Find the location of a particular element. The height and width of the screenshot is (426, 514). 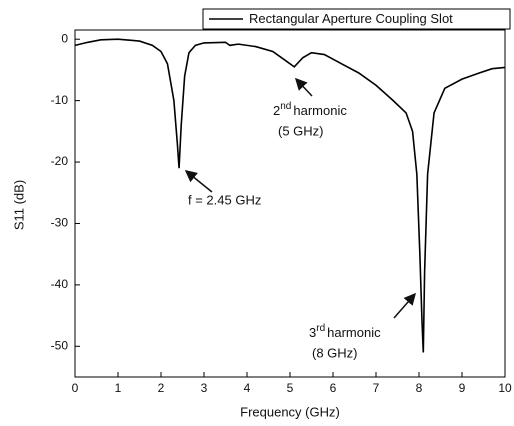

x-tick-label: 7 is located at coordinates (376, 388).